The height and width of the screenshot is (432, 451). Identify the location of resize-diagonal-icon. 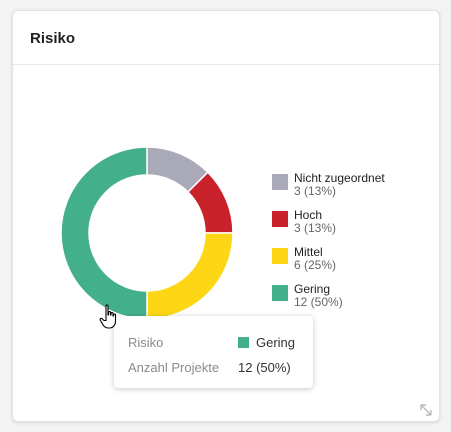
(426, 410).